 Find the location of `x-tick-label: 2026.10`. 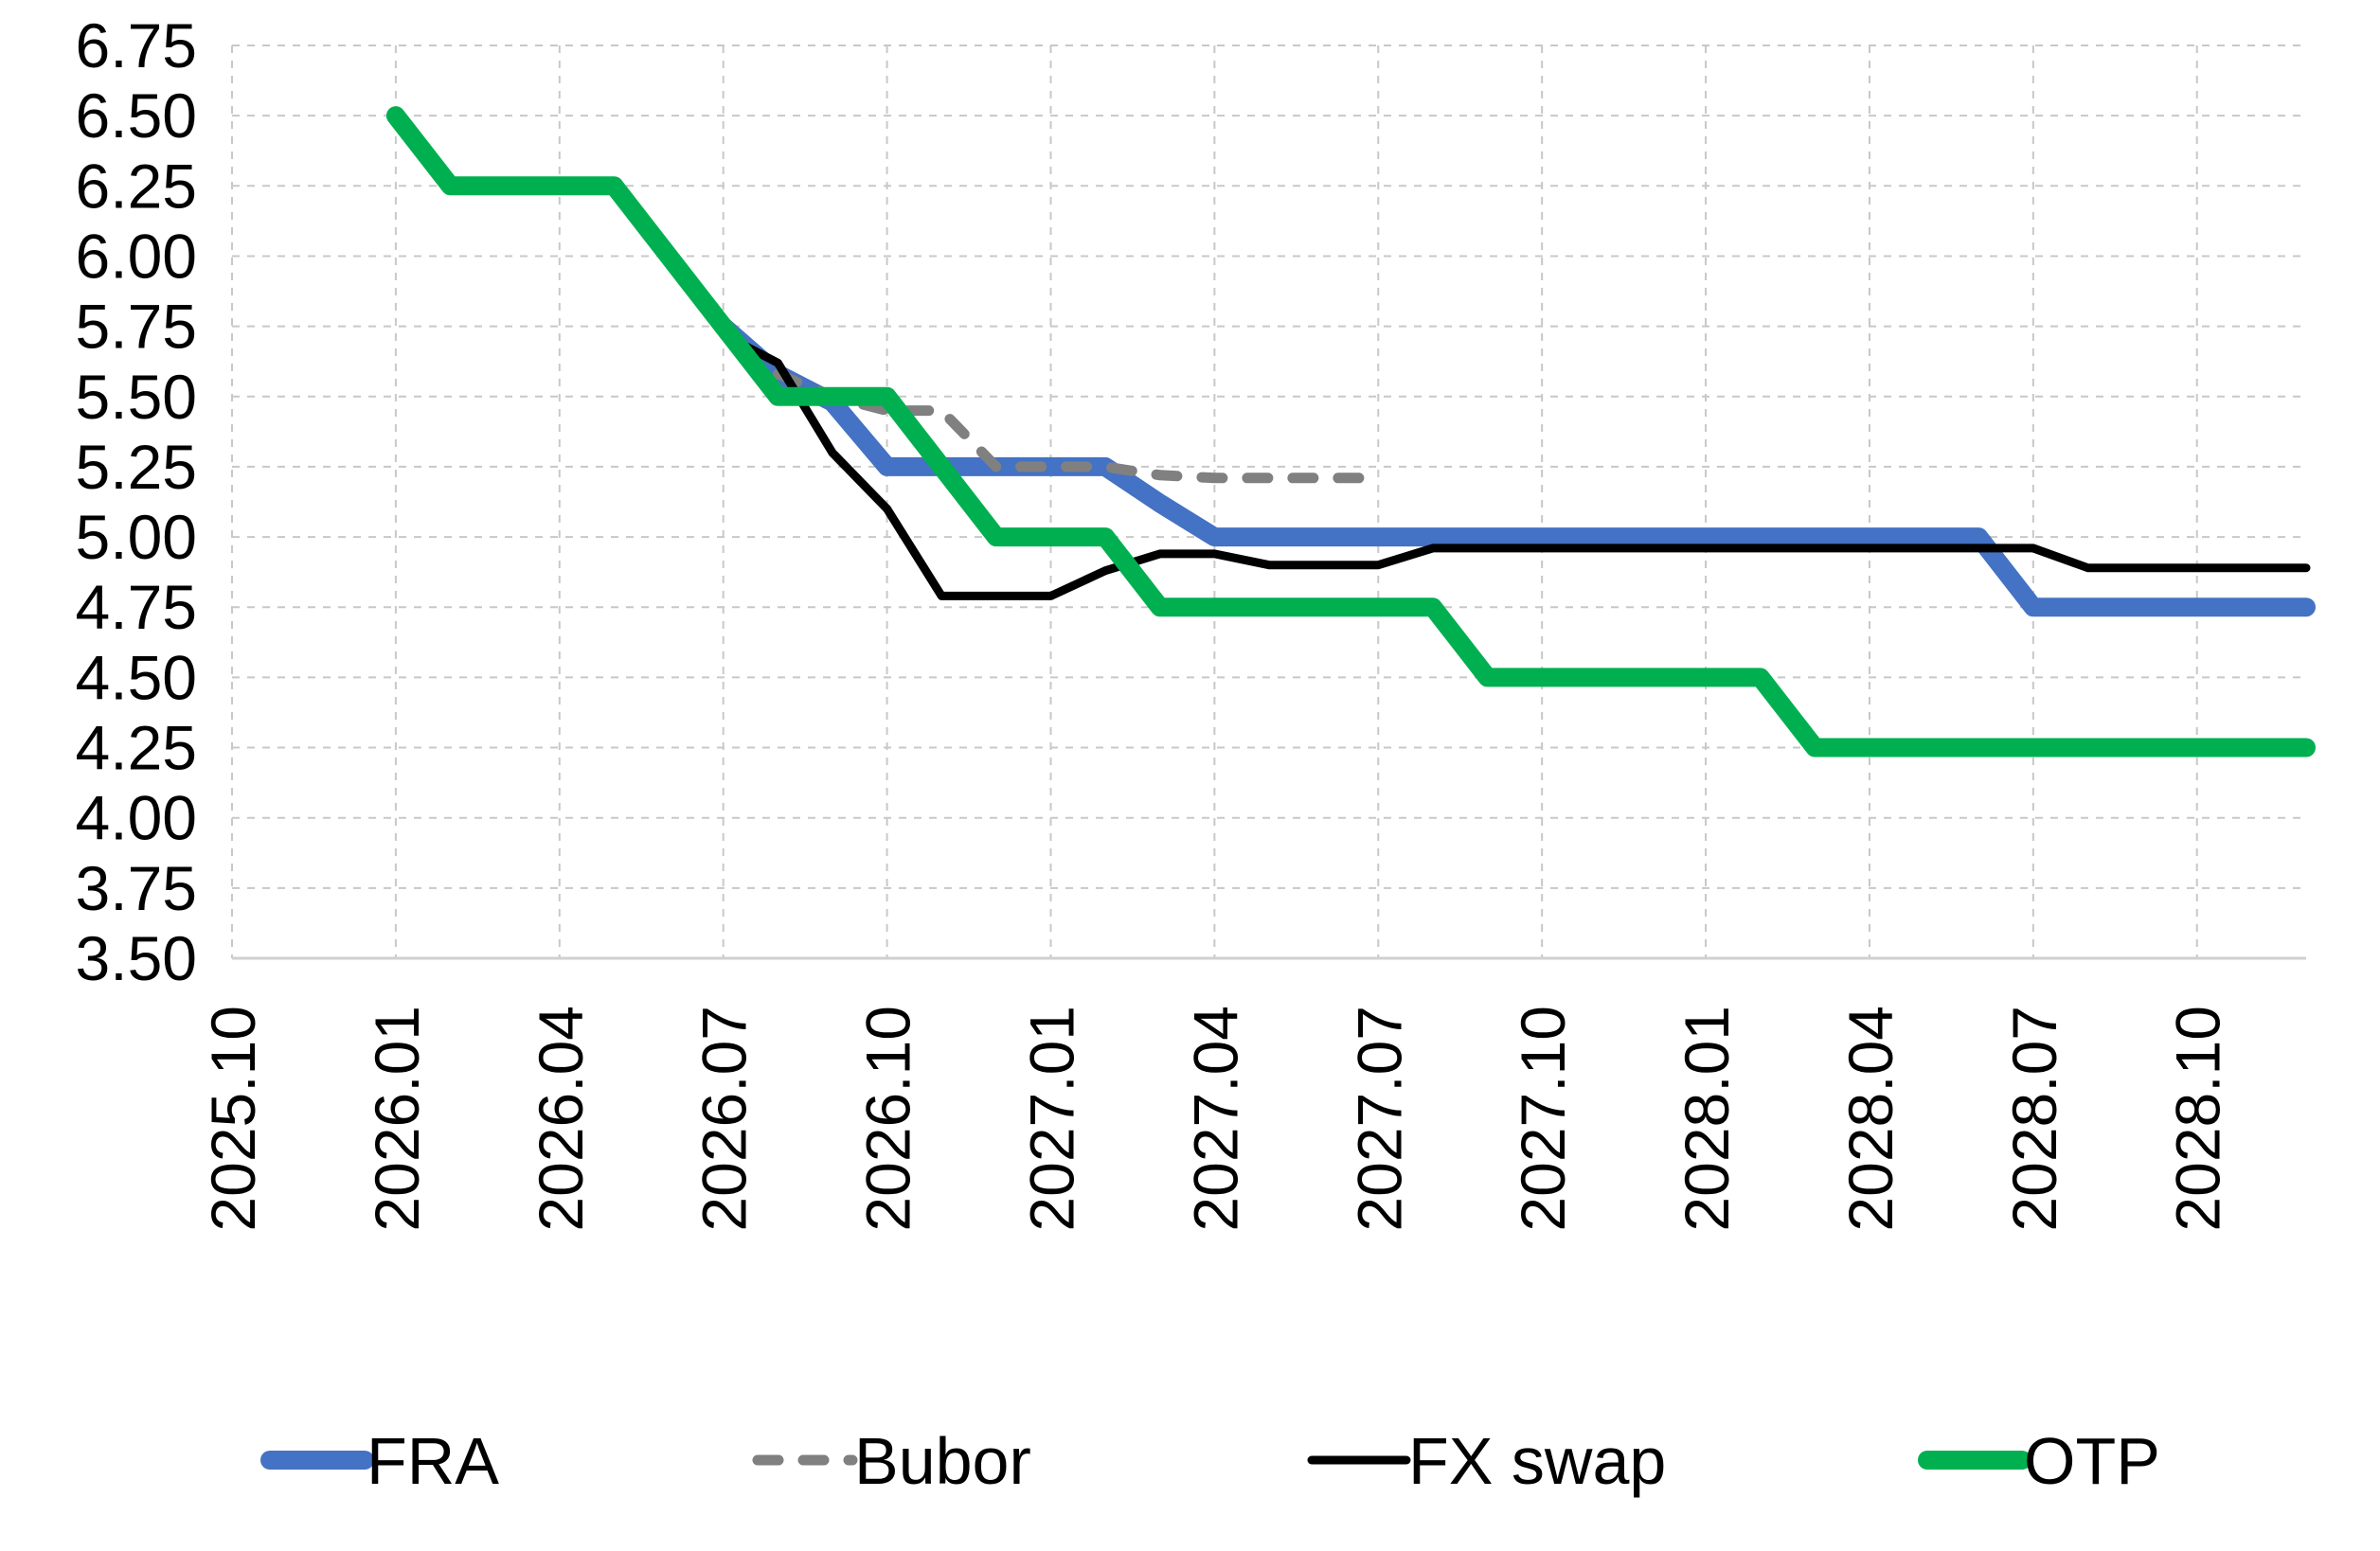

x-tick-label: 2026.10 is located at coordinates (888, 1119).